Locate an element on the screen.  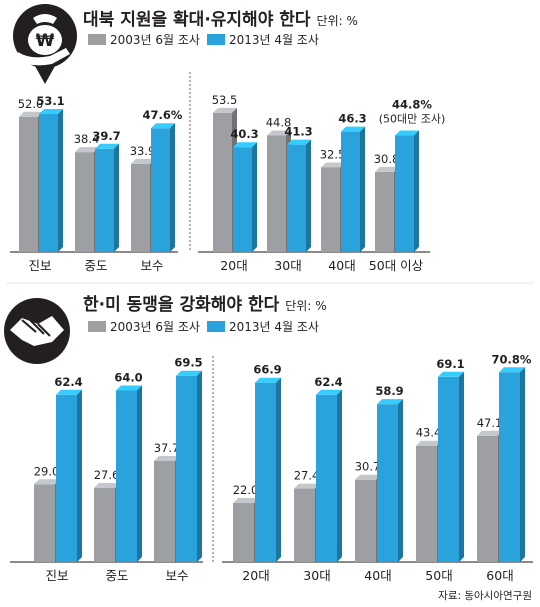
data-label-2003-3: 37.7 is located at coordinates (167, 448).